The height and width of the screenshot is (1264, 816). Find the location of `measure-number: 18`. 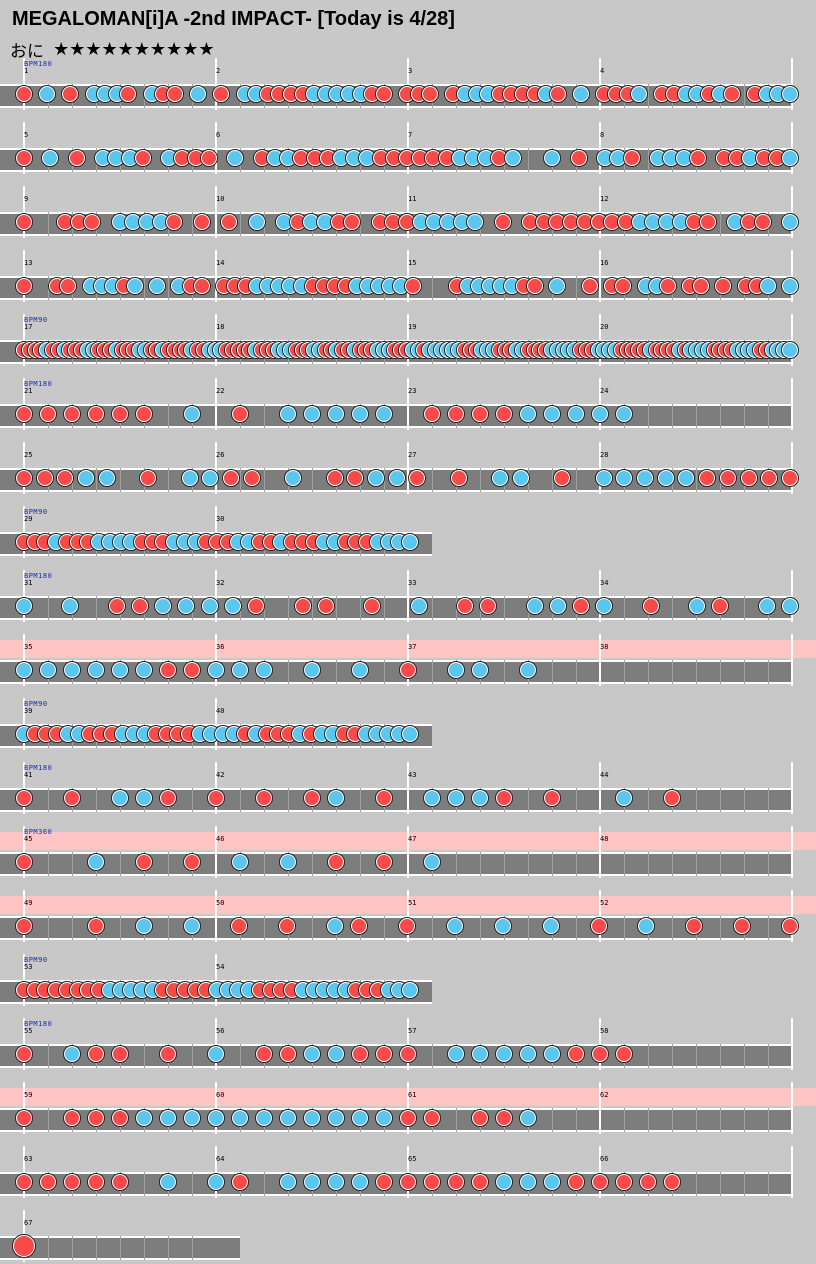

measure-number: 18 is located at coordinates (220, 327).